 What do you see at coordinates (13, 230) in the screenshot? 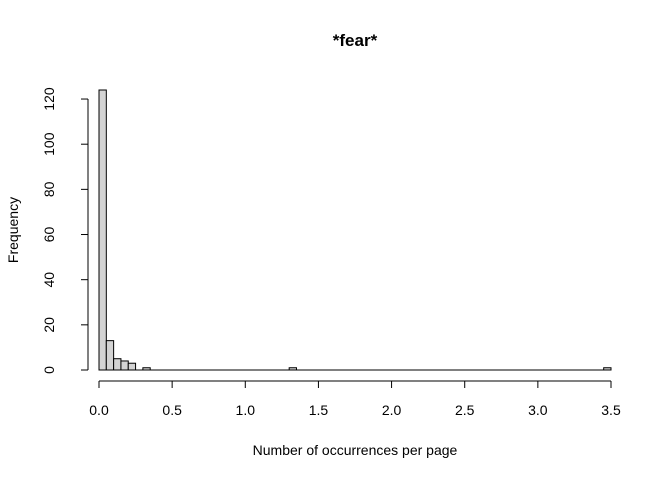
I see `y-axis-label: Frequency` at bounding box center [13, 230].